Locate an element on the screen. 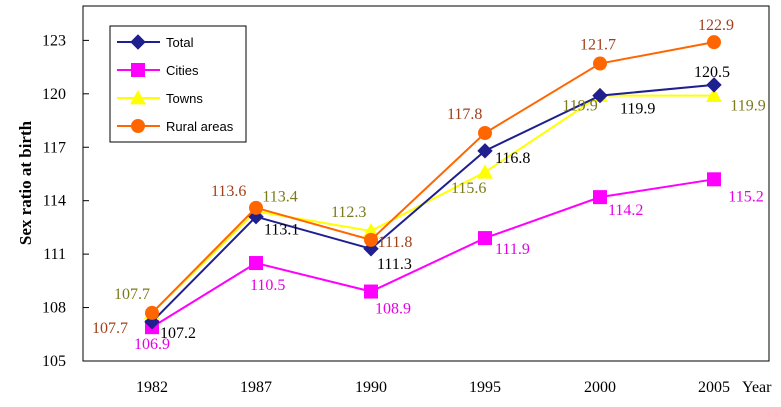 This screenshot has height=407, width=781. y-tick-label-123: 123 is located at coordinates (54, 40).